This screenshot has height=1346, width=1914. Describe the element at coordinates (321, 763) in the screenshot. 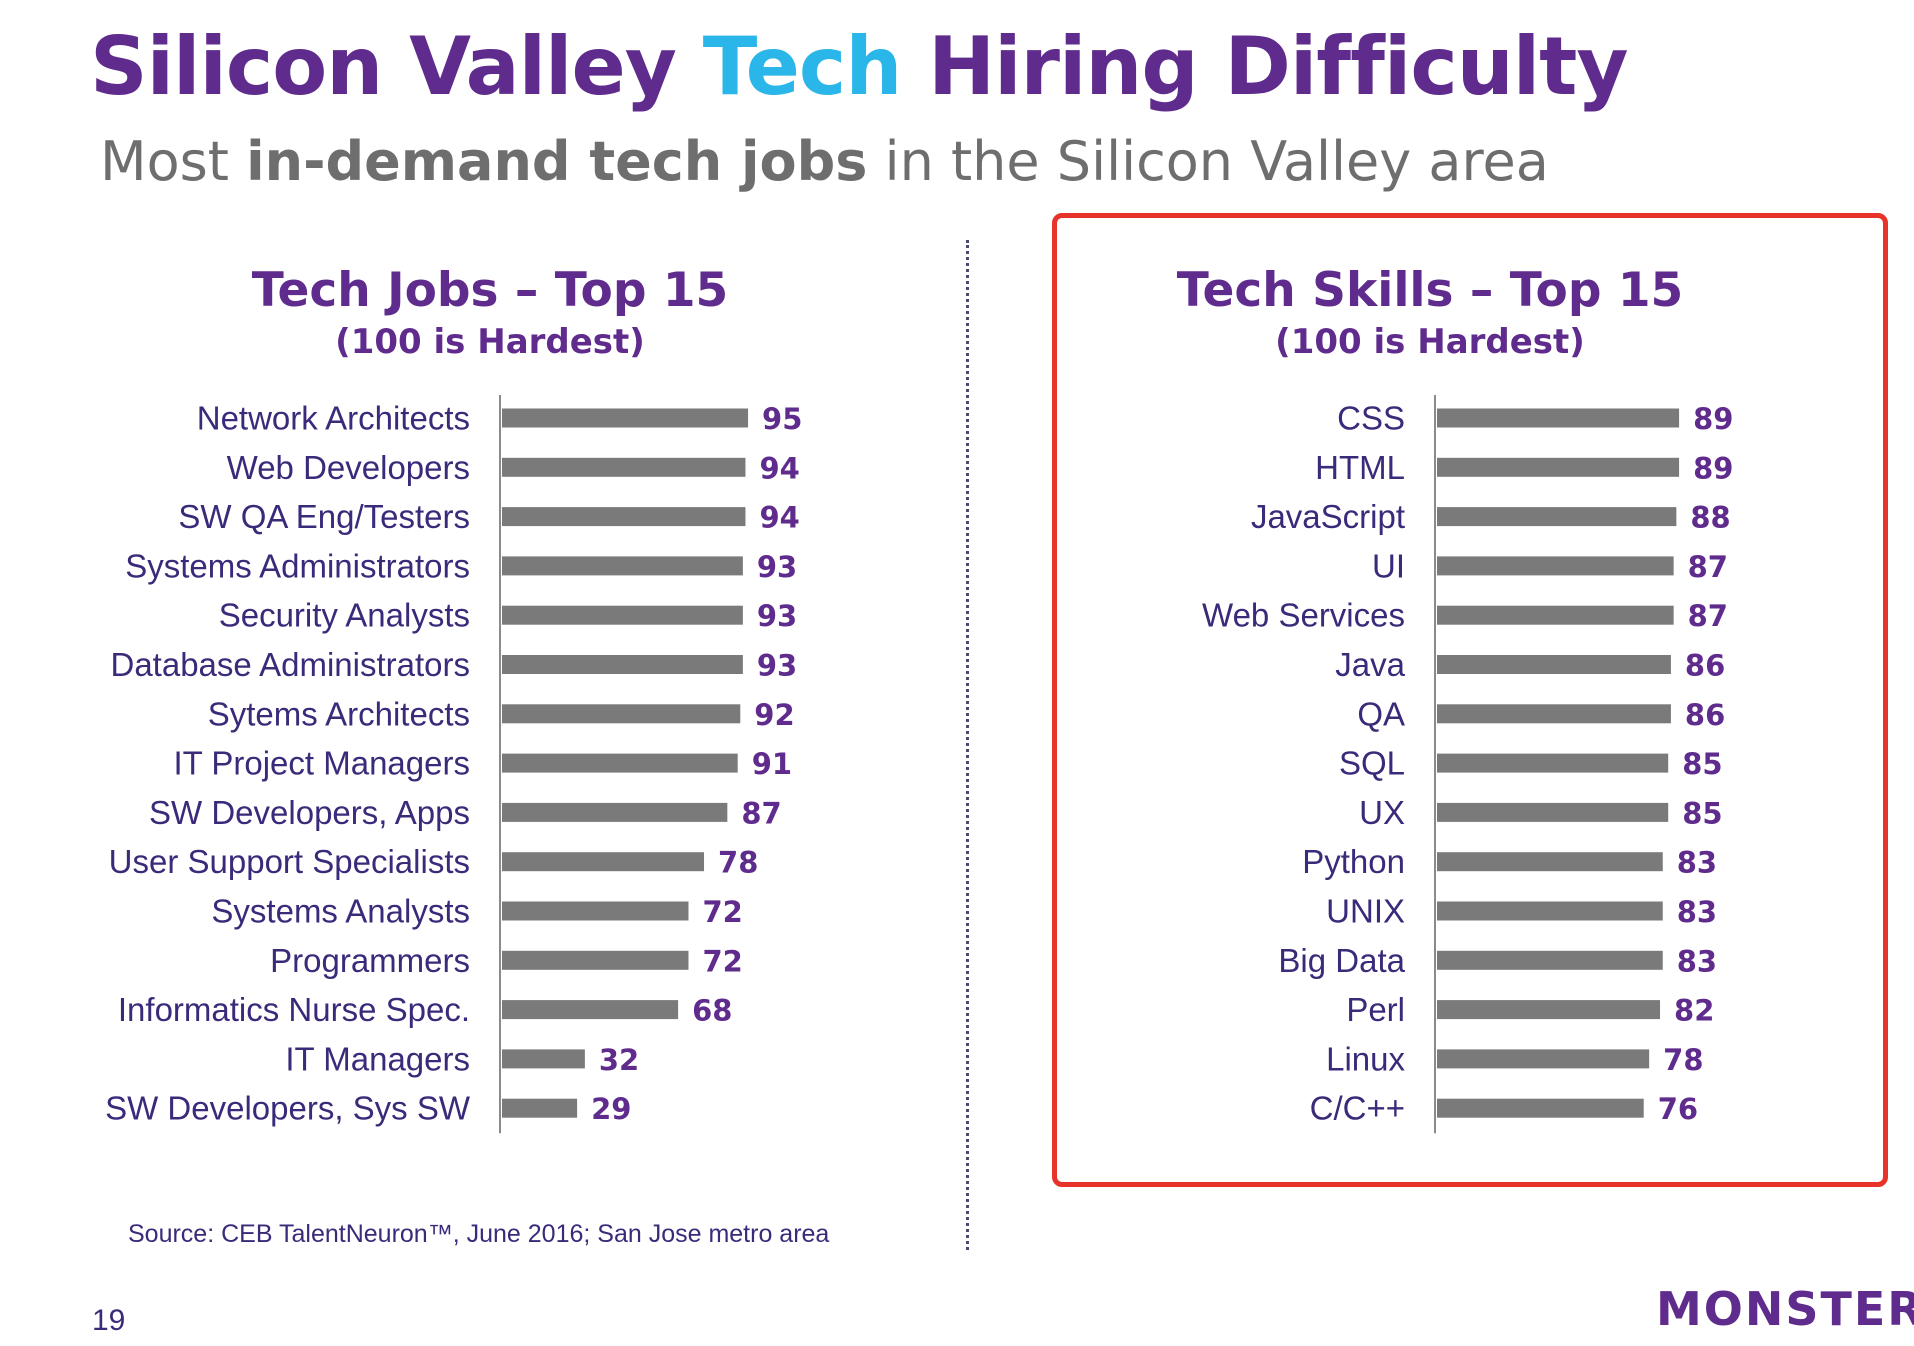

I see `jobs-category-label: IT Project Managers` at that location.